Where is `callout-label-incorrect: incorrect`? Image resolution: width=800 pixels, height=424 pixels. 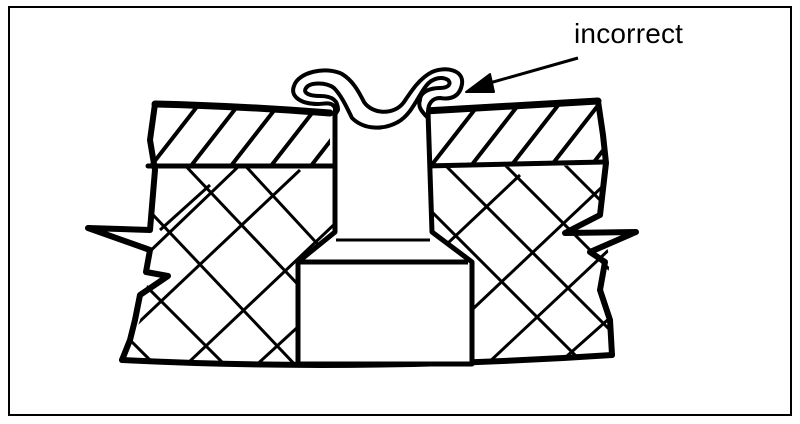 callout-label-incorrect: incorrect is located at coordinates (629, 33).